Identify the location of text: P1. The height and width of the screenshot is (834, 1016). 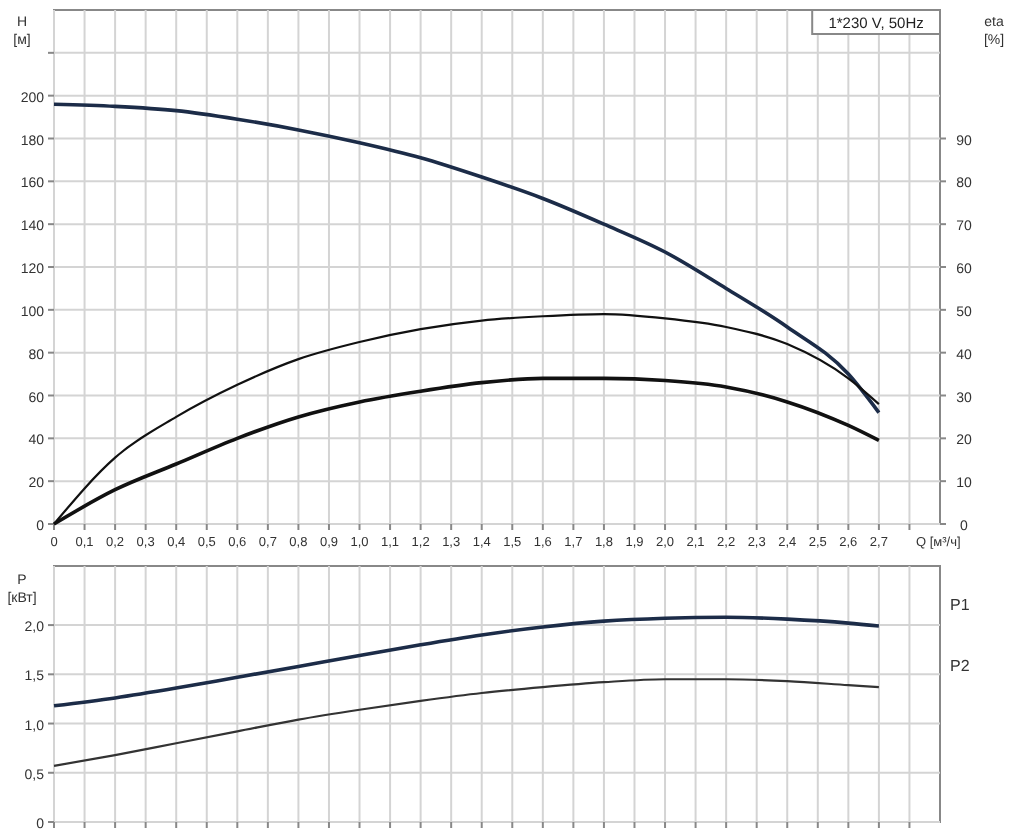
(960, 605).